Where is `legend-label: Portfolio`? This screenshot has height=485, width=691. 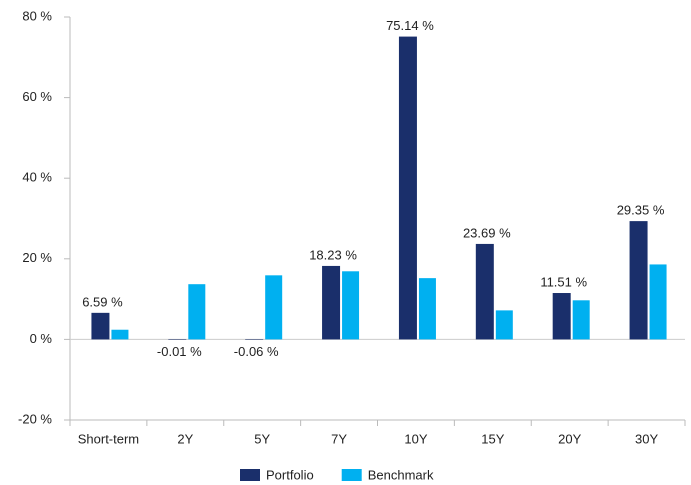 legend-label: Portfolio is located at coordinates (290, 474).